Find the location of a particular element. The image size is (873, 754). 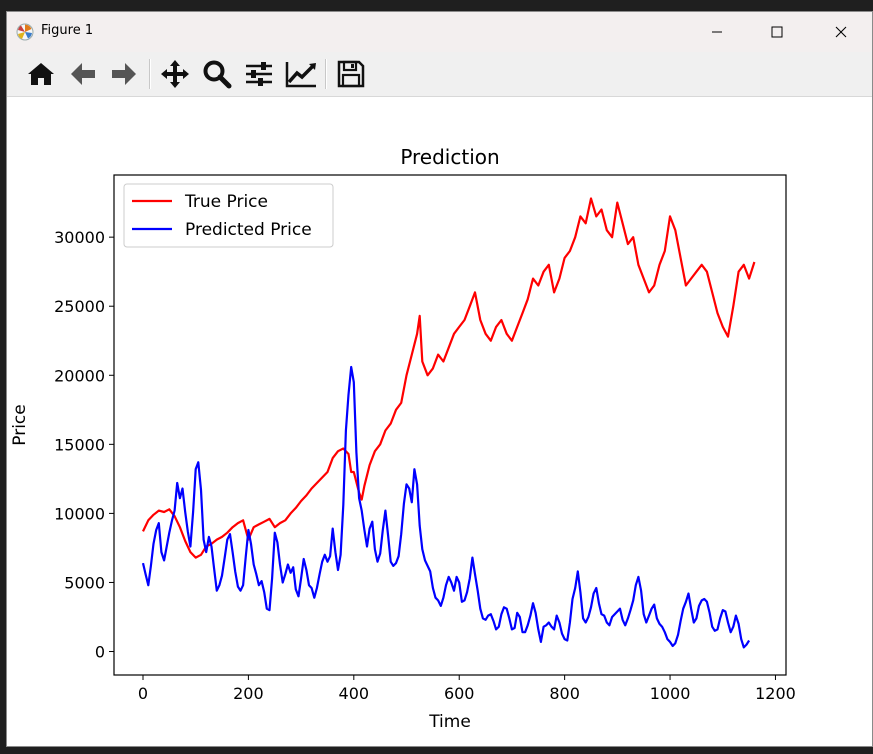

maximize-icon is located at coordinates (777, 32).